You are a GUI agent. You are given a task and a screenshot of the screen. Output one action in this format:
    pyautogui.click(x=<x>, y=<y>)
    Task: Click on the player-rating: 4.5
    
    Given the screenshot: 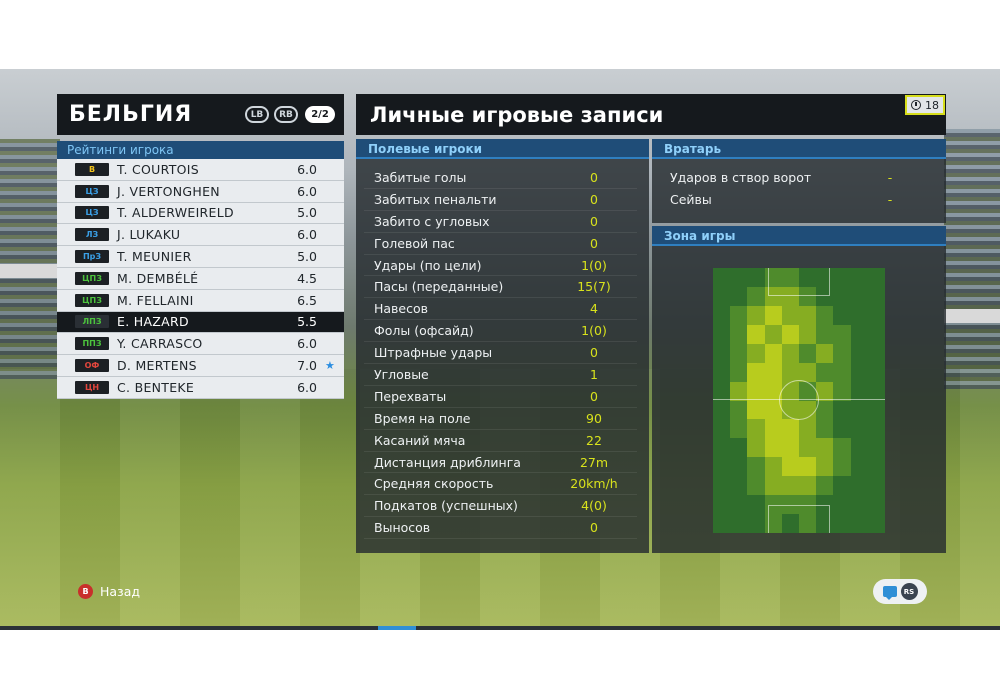 What is the action you would take?
    pyautogui.click(x=307, y=278)
    